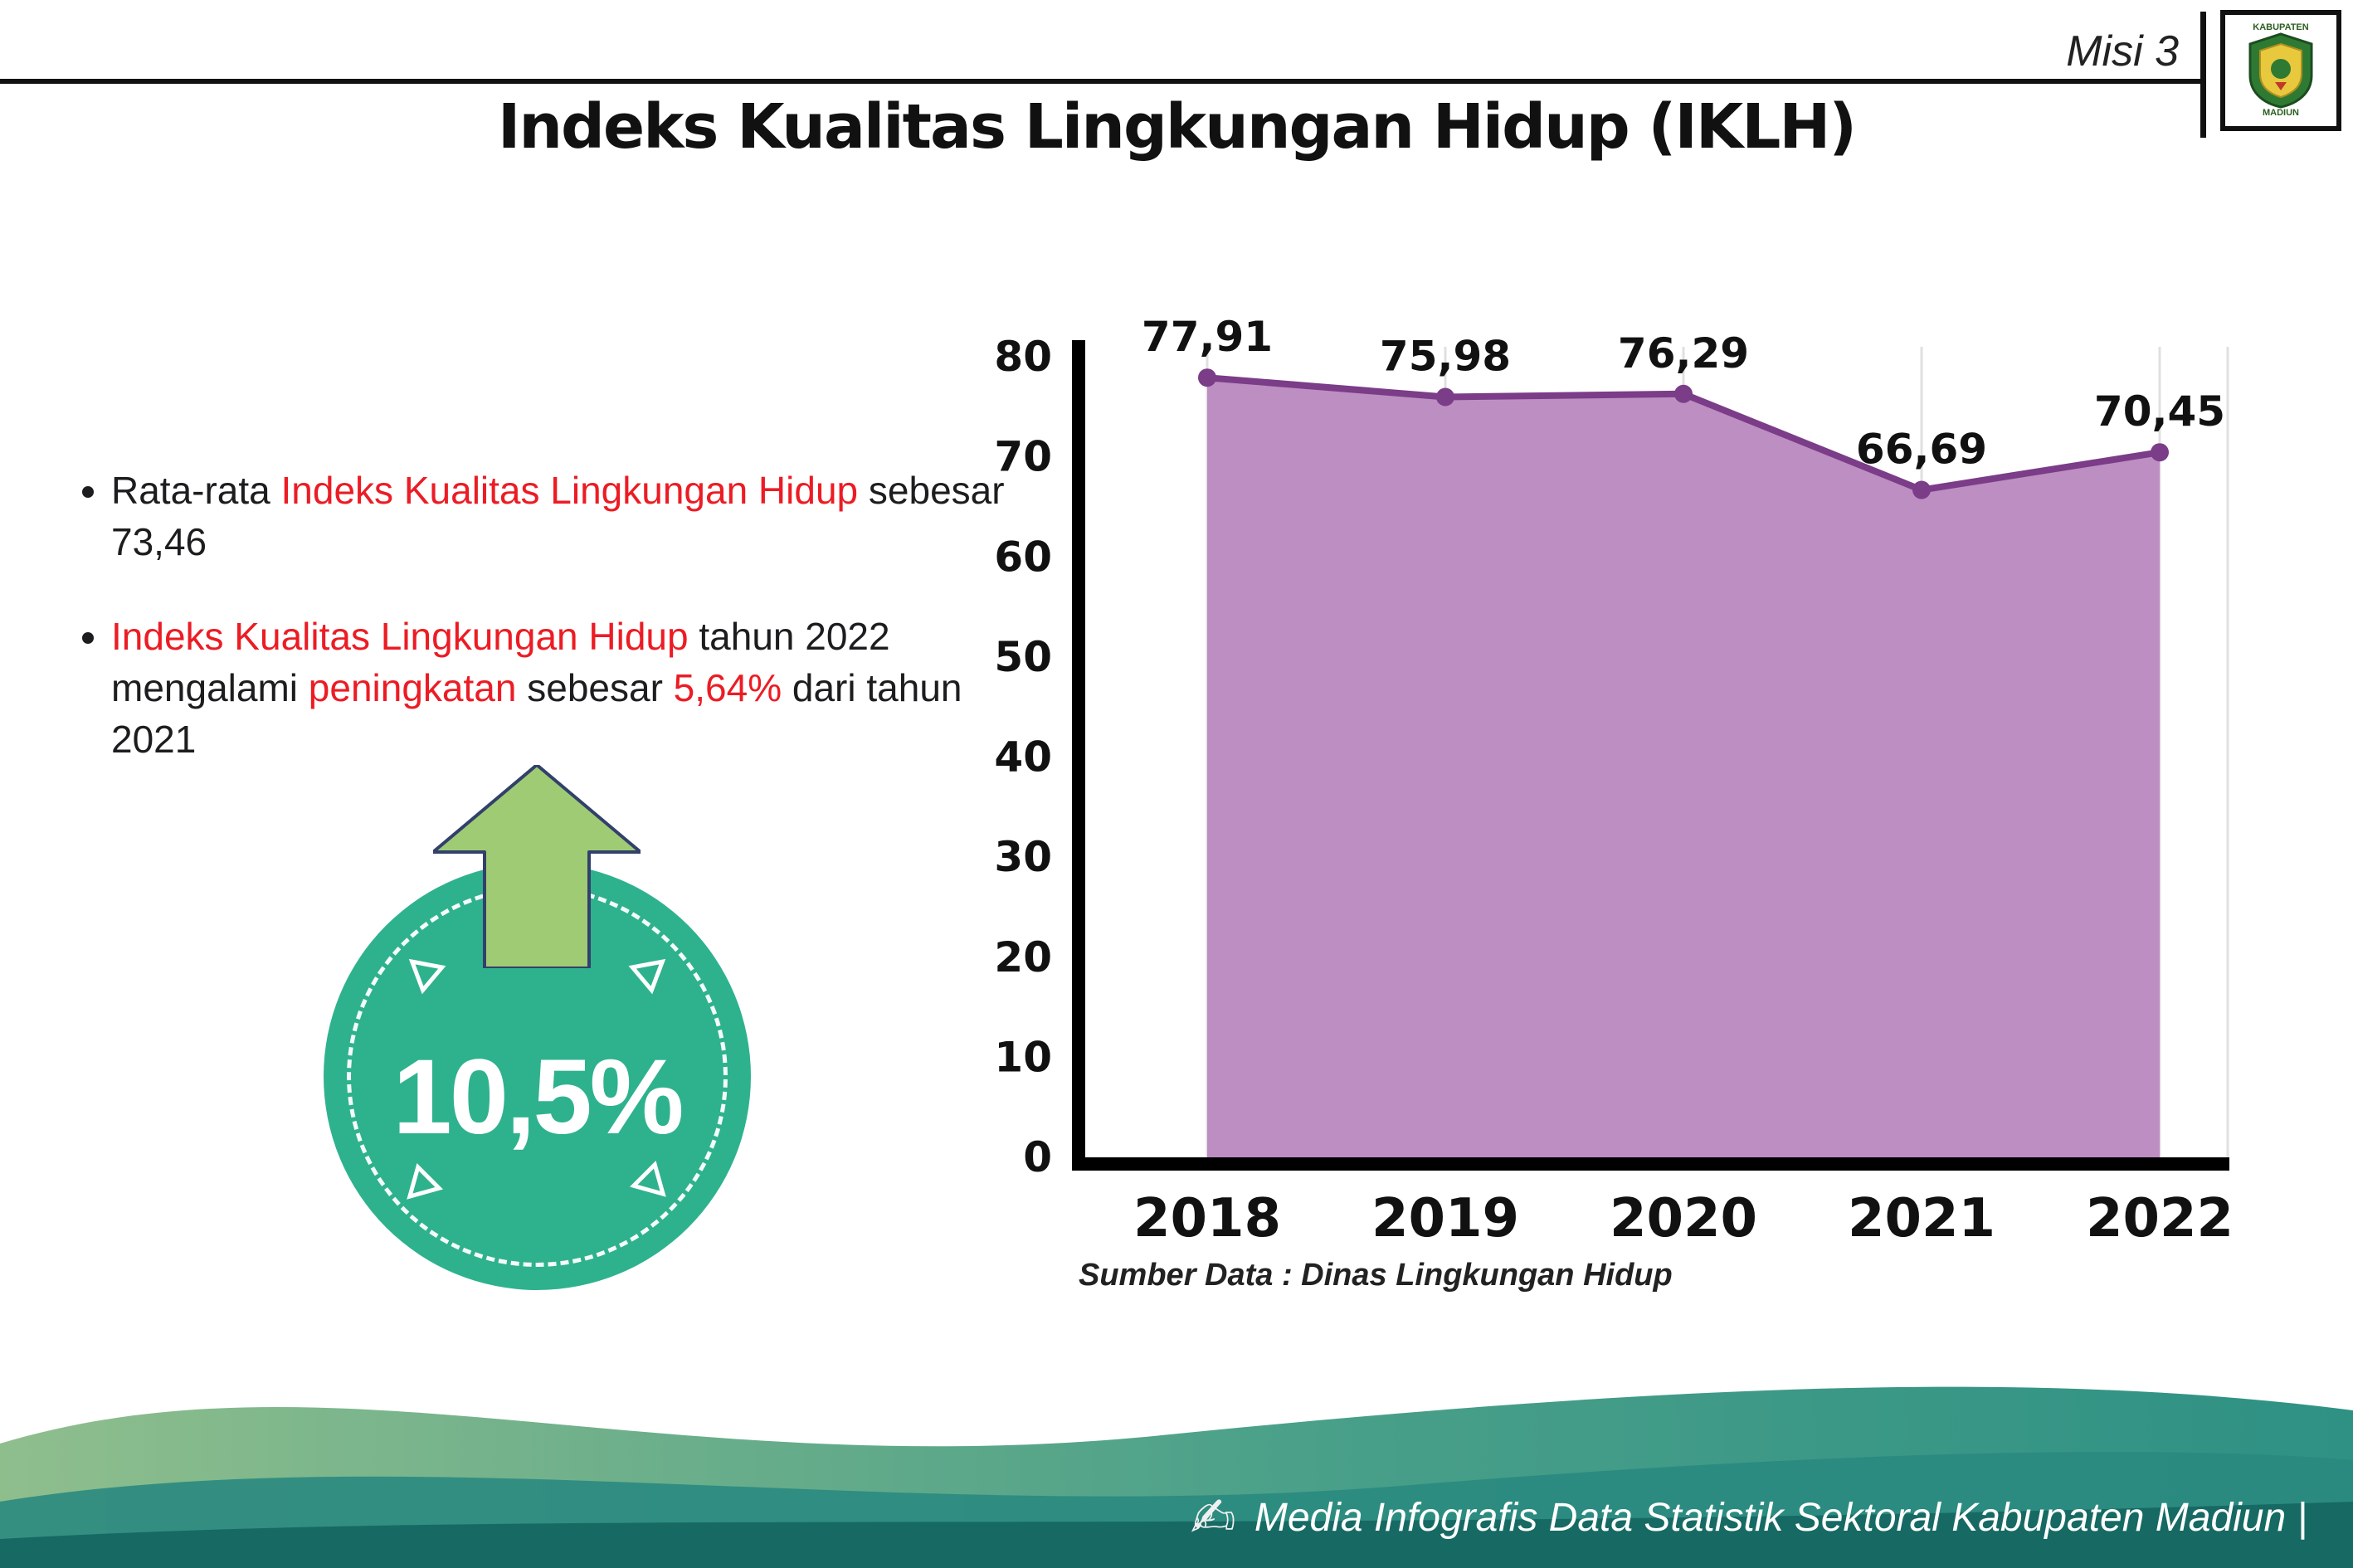  Describe the element at coordinates (1921, 1218) in the screenshot. I see `svg-text: 2021` at that location.